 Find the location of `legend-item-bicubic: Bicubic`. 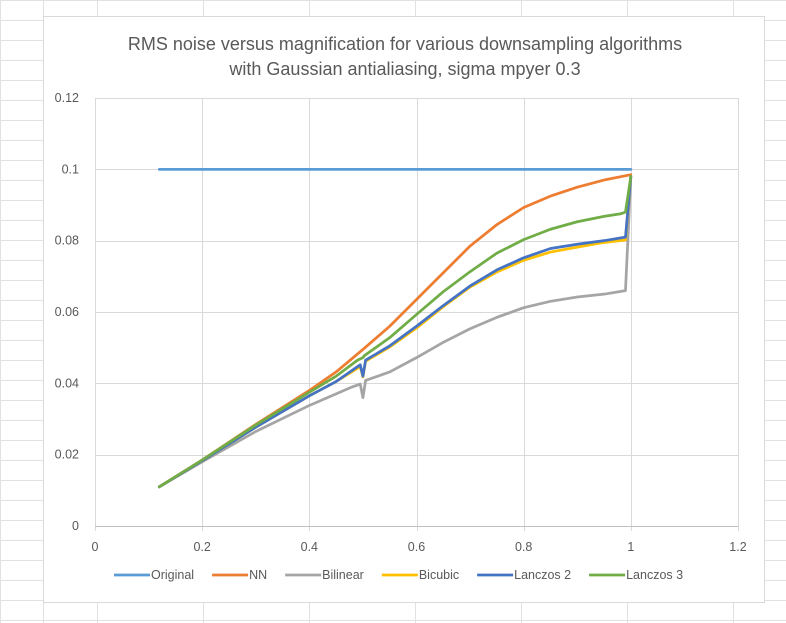

legend-item-bicubic: Bicubic is located at coordinates (420, 575).